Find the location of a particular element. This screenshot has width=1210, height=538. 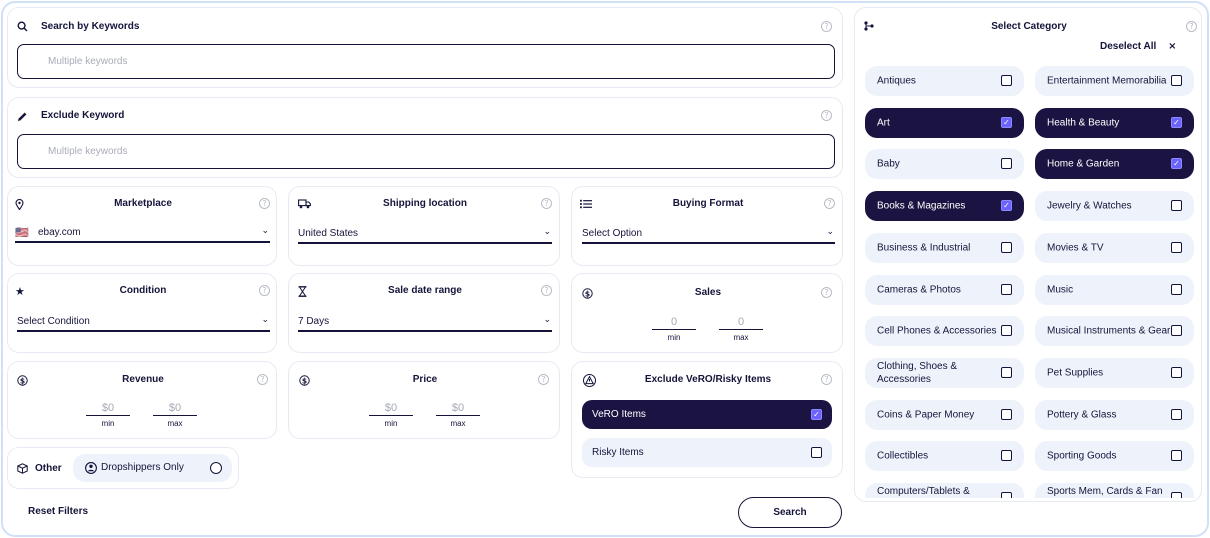

chevron-down-icon: ⌄ is located at coordinates (547, 320).